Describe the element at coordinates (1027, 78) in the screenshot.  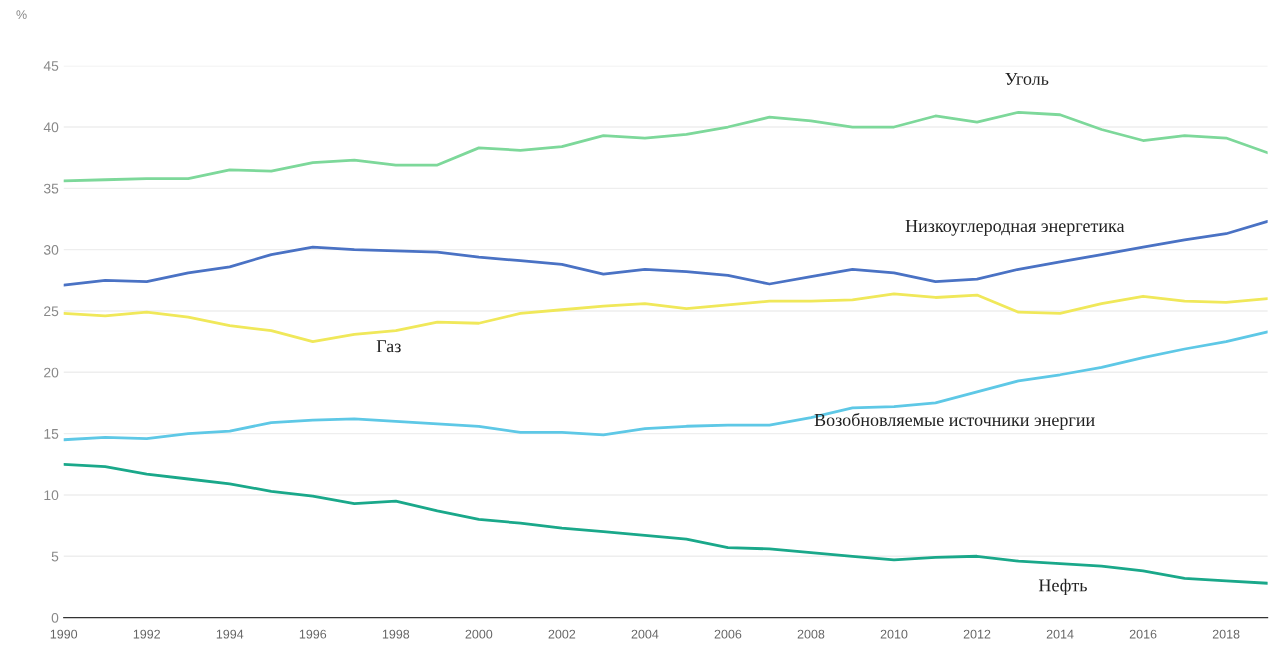
I see `series-label: Уголь` at that location.